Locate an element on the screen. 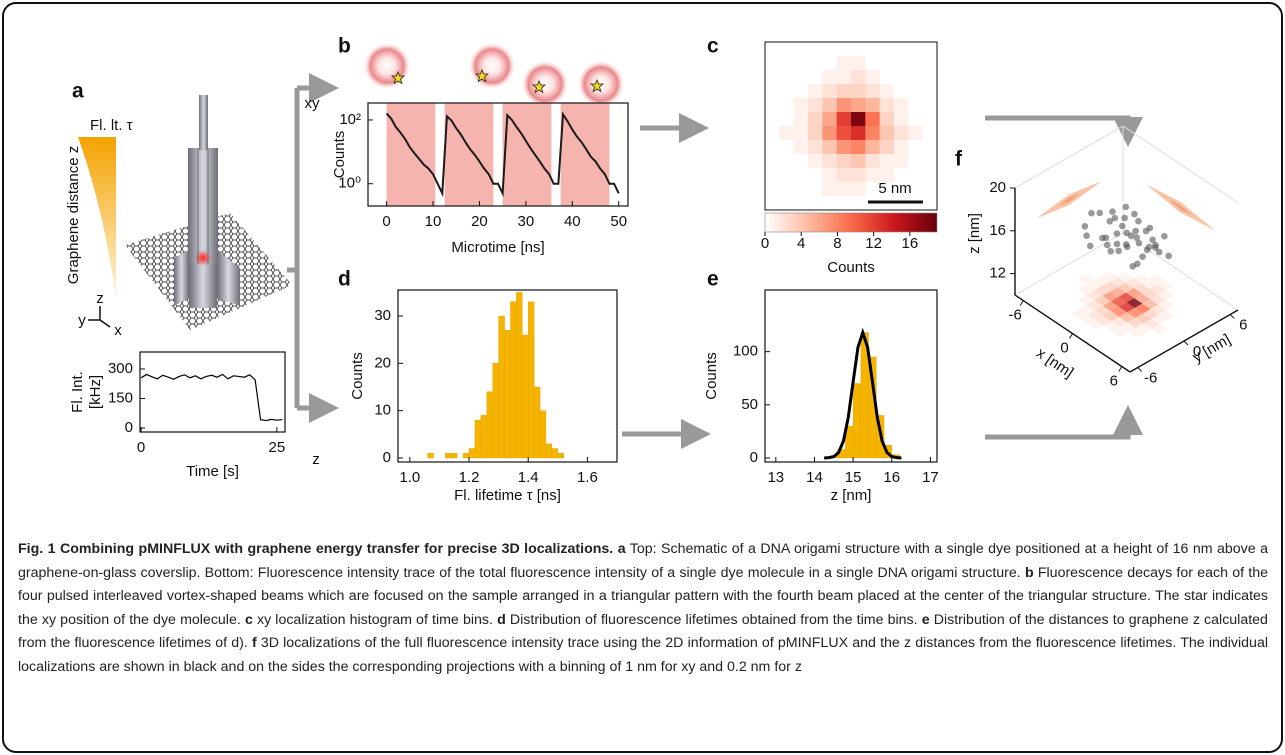 This screenshot has height=755, width=1285. x-tick-label: 1.6 is located at coordinates (587, 477).